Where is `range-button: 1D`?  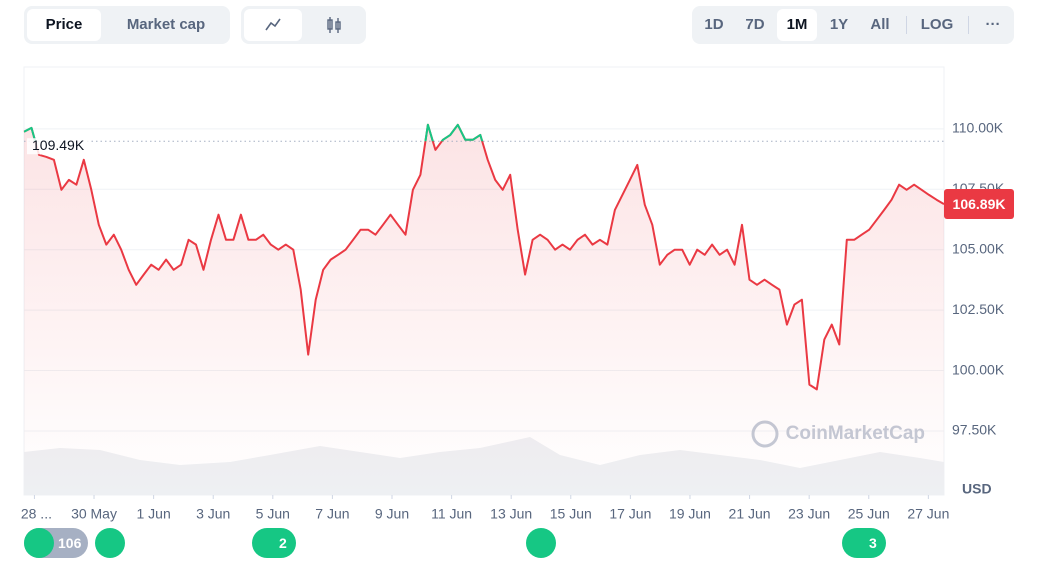
range-button: 1D is located at coordinates (714, 24).